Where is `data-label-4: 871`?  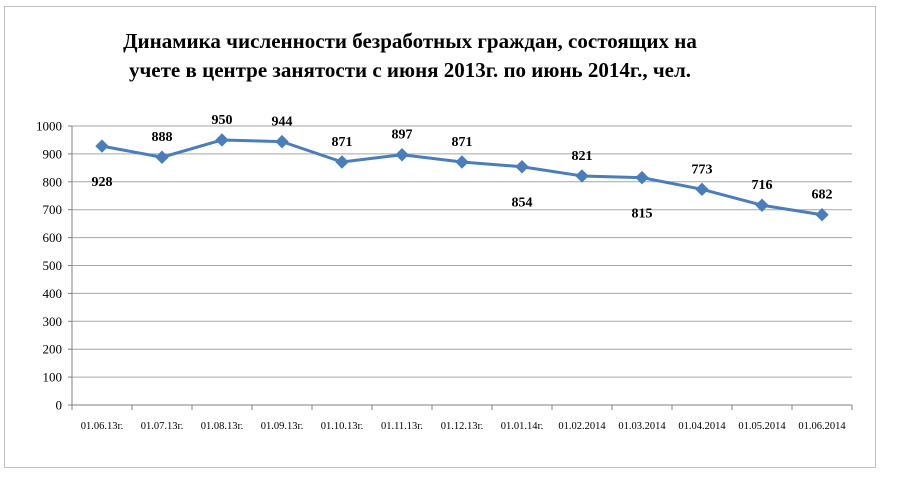
data-label-4: 871 is located at coordinates (342, 142).